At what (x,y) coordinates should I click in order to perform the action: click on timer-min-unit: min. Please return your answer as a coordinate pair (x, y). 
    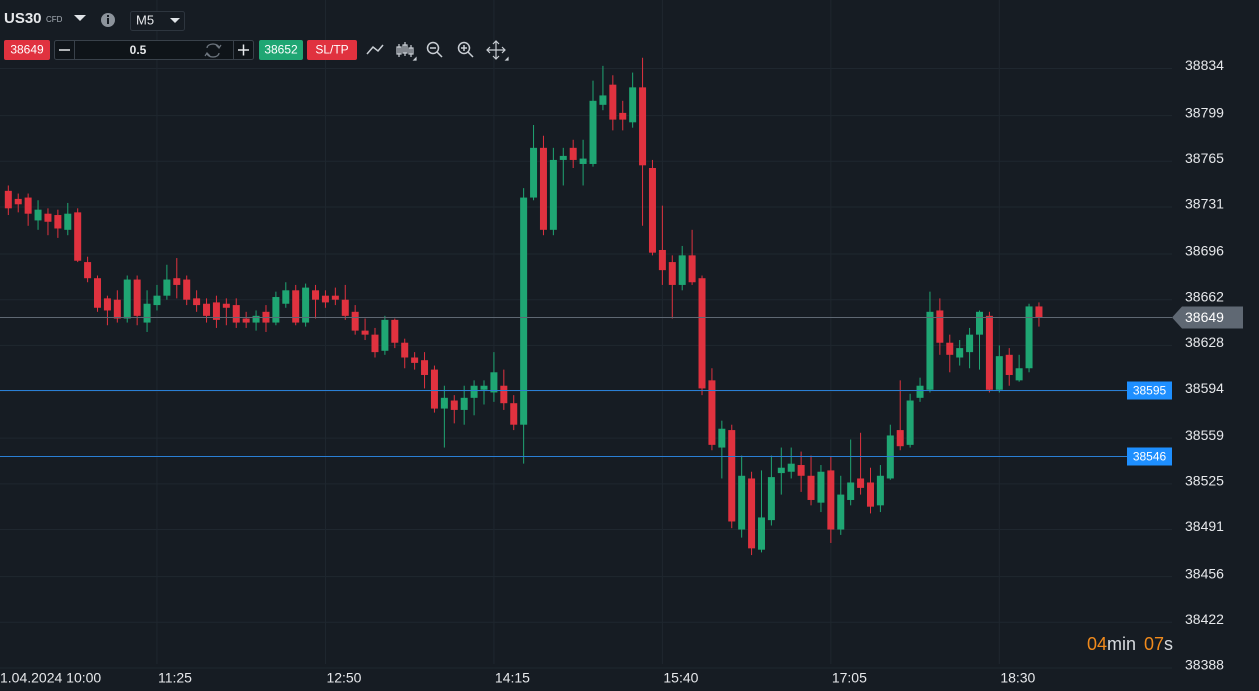
    Looking at the image, I should click on (1121, 644).